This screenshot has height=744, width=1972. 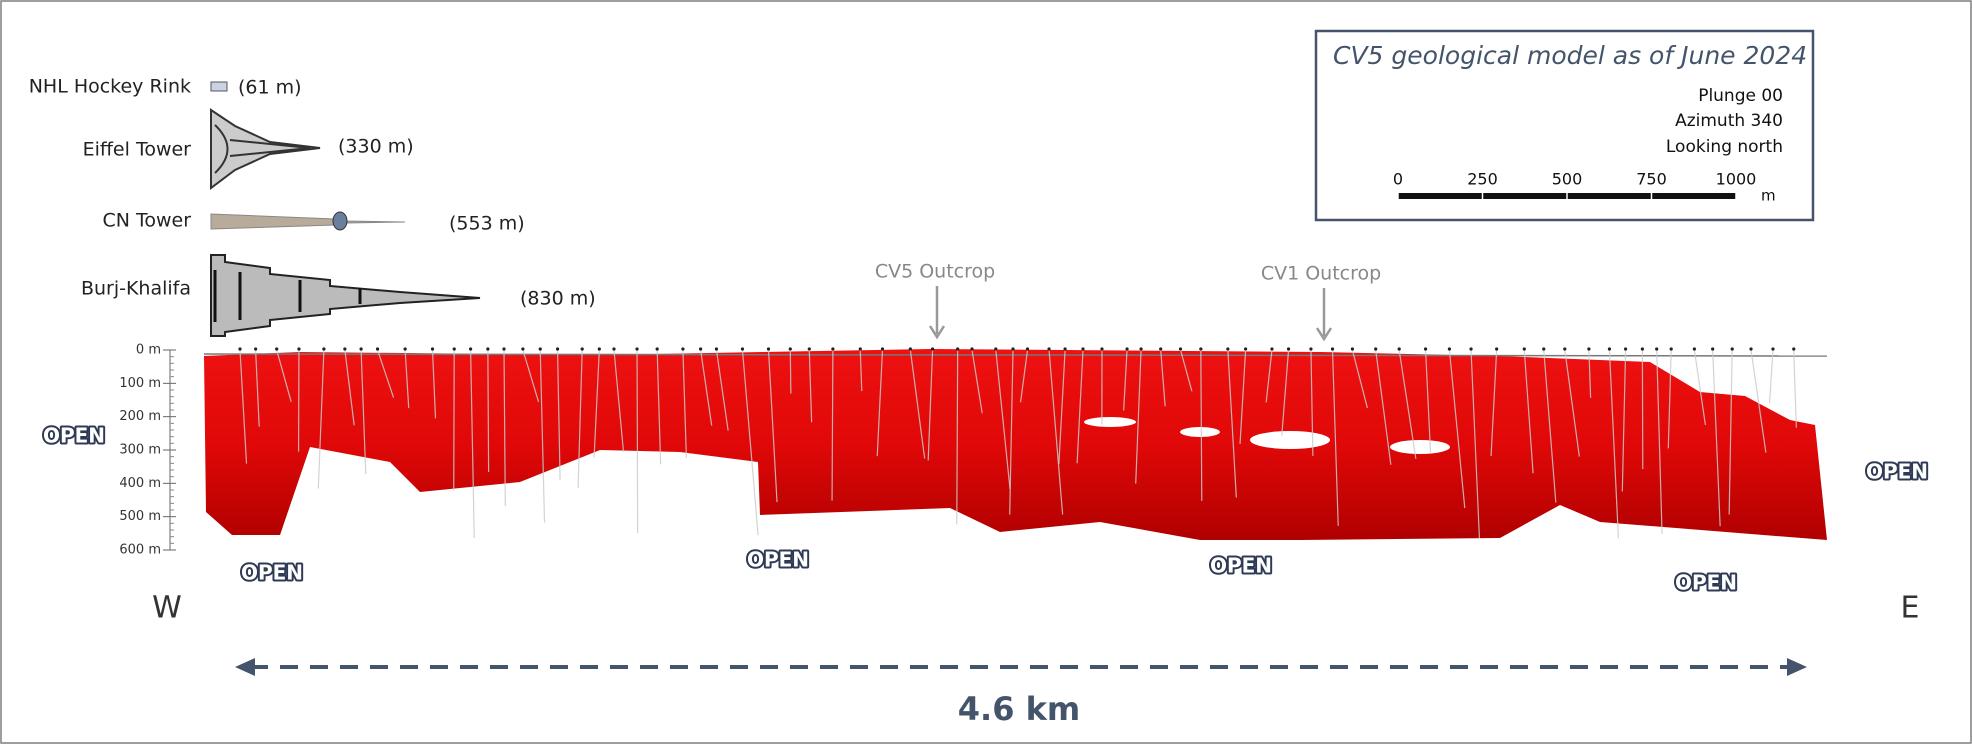 I want to click on depth-axis: 0 m 100 m 200 m 300 m 400 m 500 m 600 m, so click(x=147, y=450).